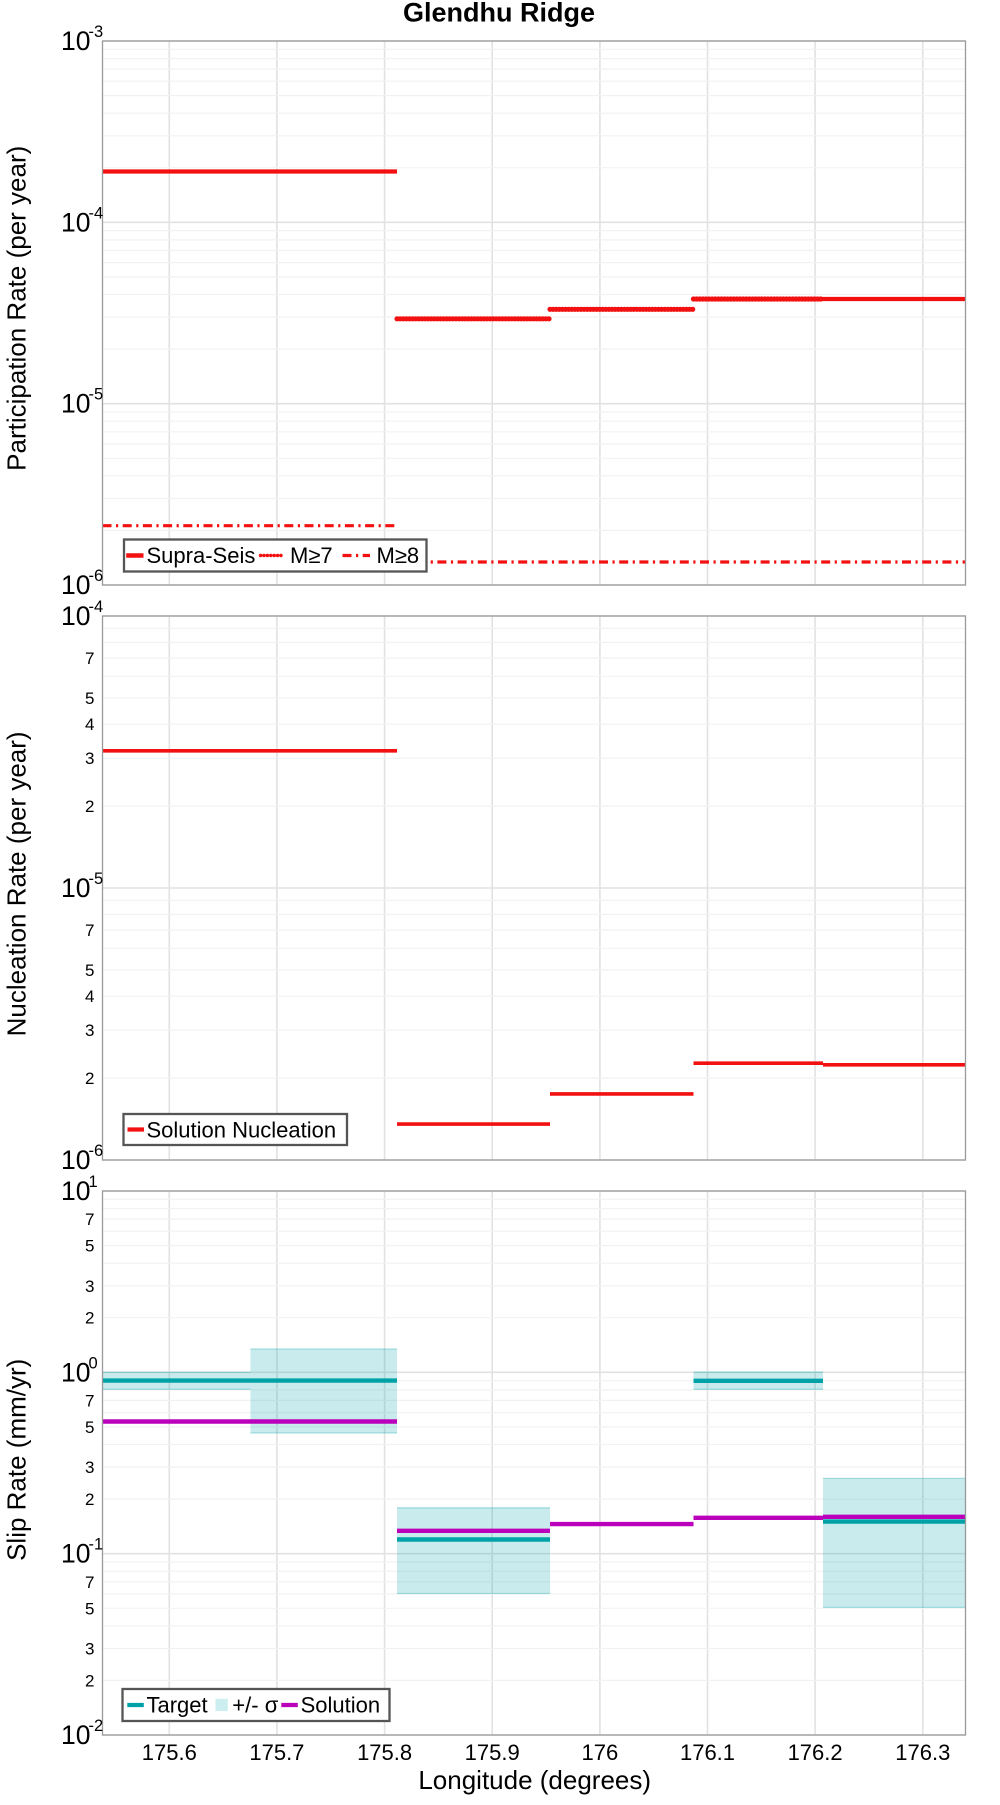 The width and height of the screenshot is (1000, 1805). What do you see at coordinates (93, 1363) in the screenshot?
I see `svg-text: 0` at bounding box center [93, 1363].